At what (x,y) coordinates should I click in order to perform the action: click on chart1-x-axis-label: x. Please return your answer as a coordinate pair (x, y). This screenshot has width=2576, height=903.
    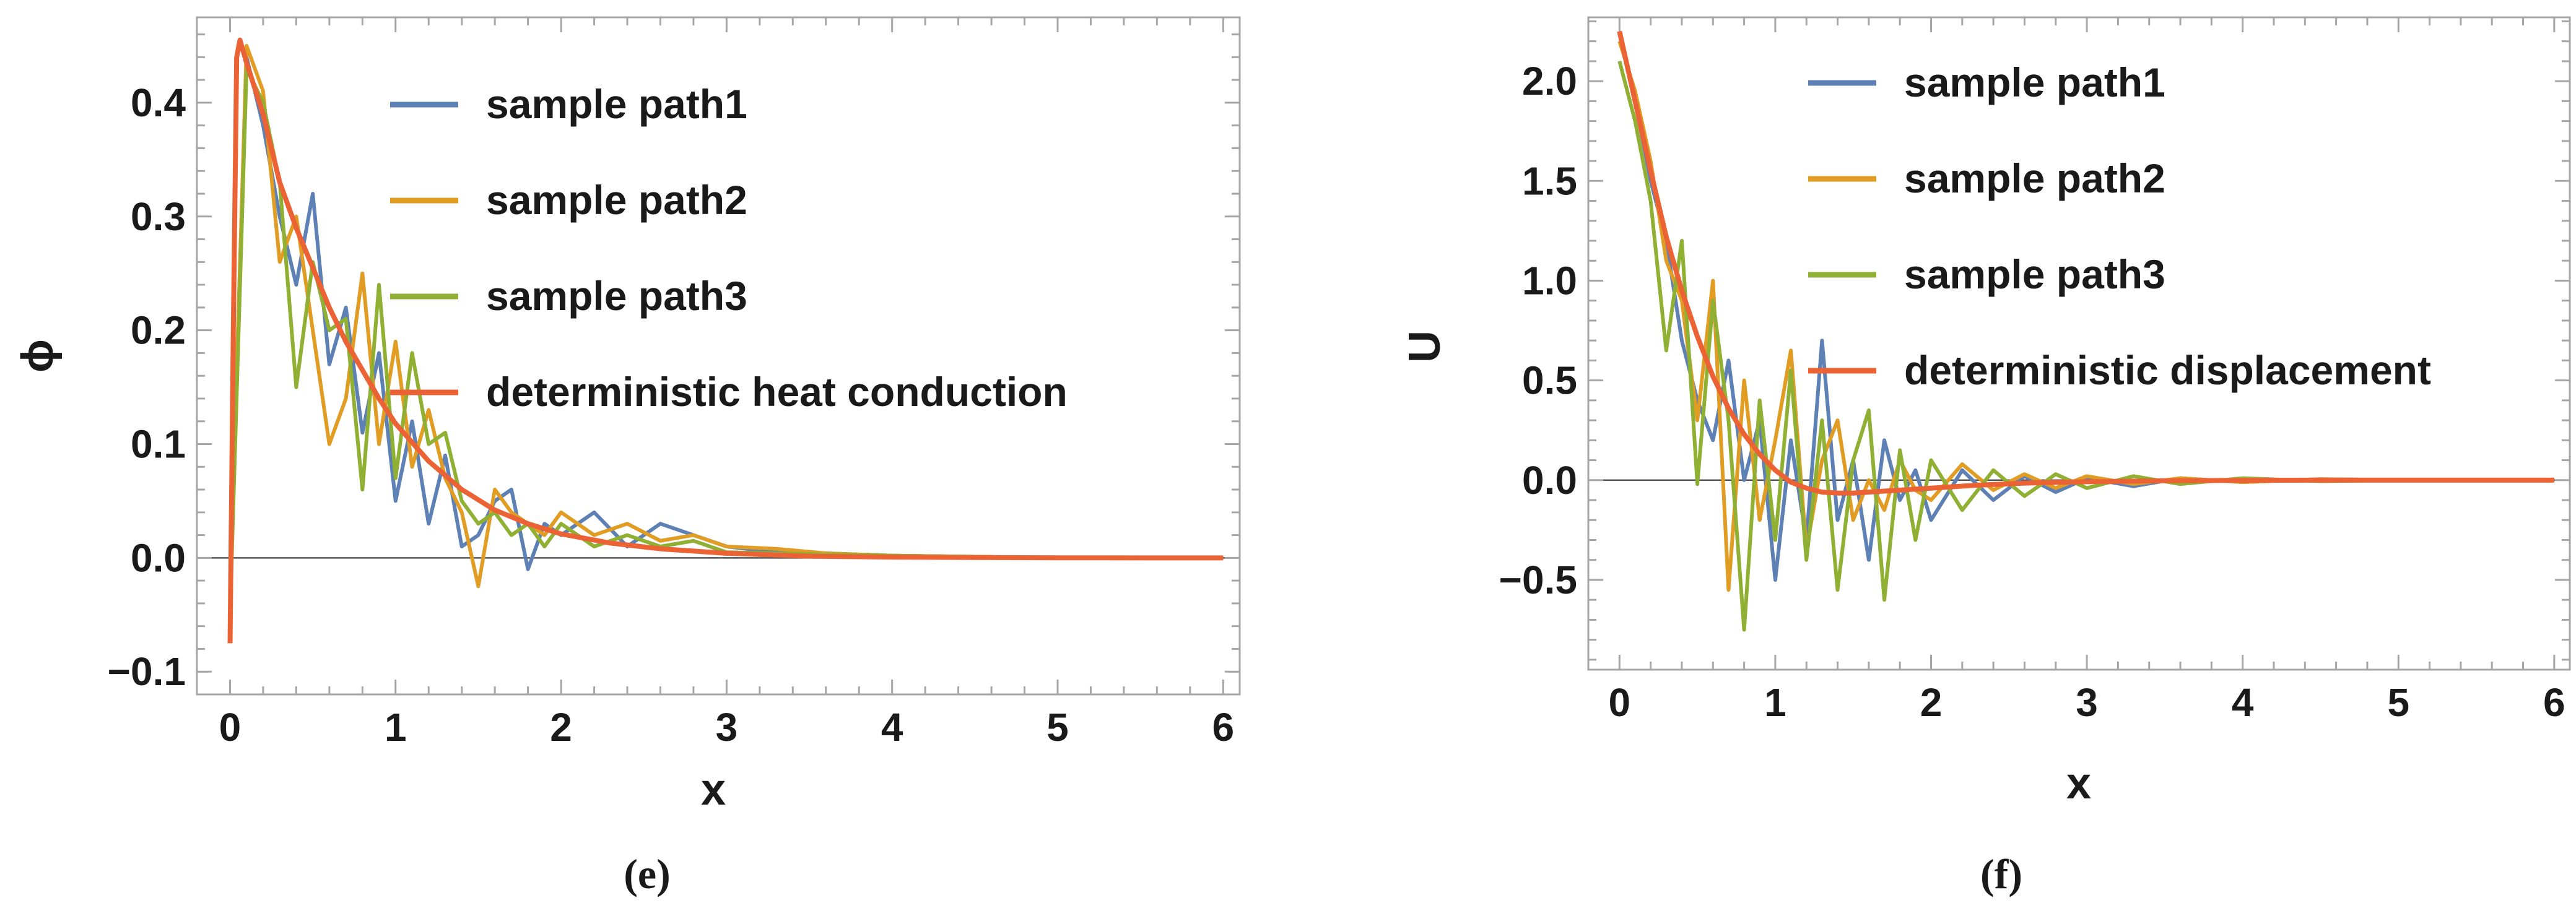
    Looking at the image, I should click on (2078, 784).